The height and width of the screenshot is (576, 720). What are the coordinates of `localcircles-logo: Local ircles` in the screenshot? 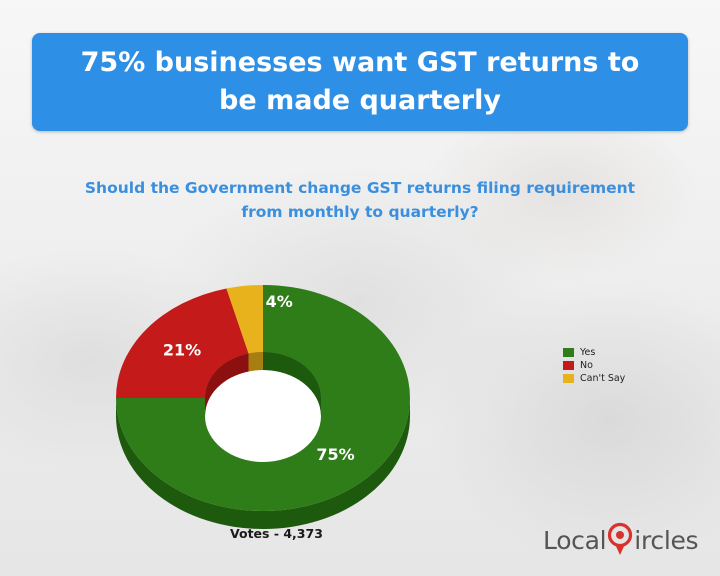 It's located at (621, 540).